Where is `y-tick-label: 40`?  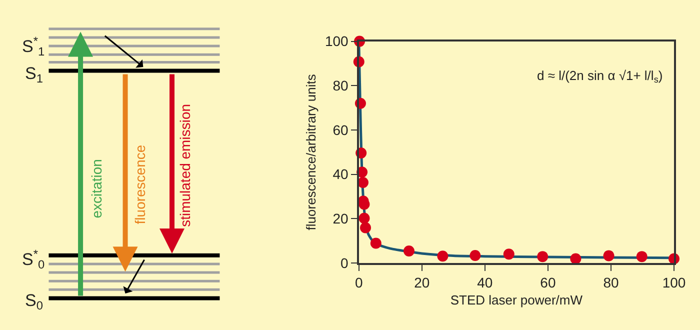 y-tick-label: 40 is located at coordinates (340, 174).